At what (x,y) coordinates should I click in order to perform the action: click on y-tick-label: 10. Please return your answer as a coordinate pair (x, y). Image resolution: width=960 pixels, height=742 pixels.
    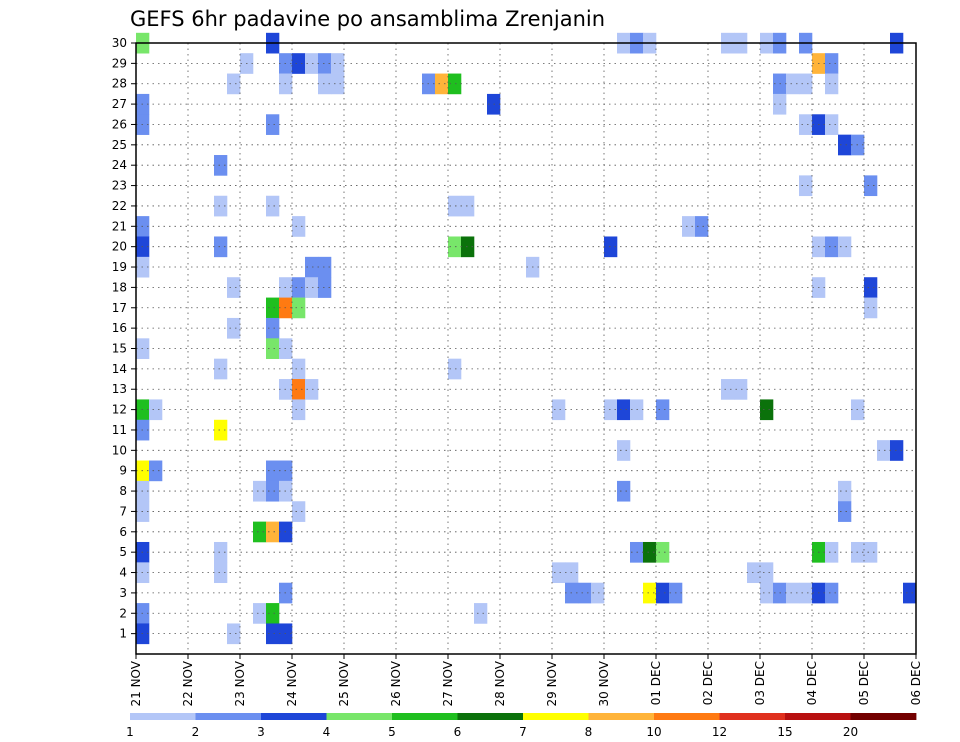
    Looking at the image, I should click on (119, 450).